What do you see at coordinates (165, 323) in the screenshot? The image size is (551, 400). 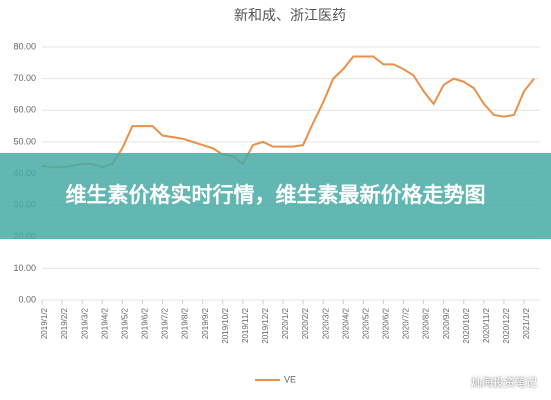 I see `x-tick-label: 2019/7/2` at bounding box center [165, 323].